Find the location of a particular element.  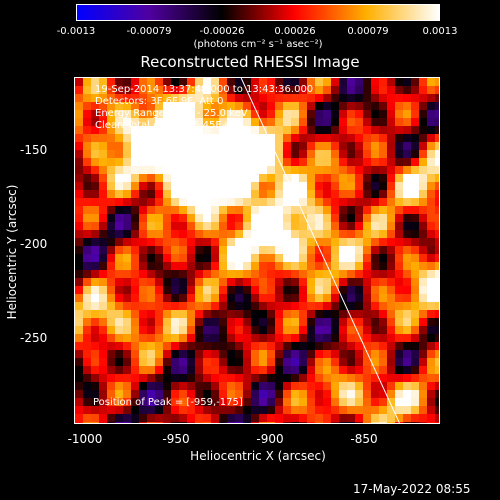

peak-position-label: Position of Peak = [-959,-175] is located at coordinates (168, 402).